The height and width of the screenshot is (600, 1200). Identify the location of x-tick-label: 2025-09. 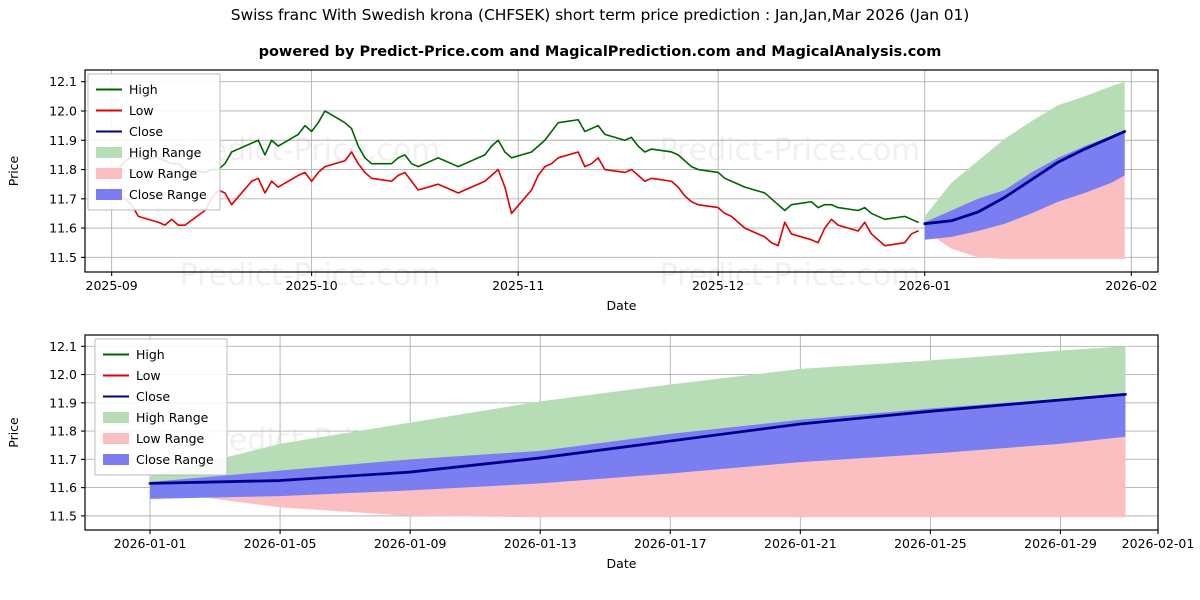
(112, 285).